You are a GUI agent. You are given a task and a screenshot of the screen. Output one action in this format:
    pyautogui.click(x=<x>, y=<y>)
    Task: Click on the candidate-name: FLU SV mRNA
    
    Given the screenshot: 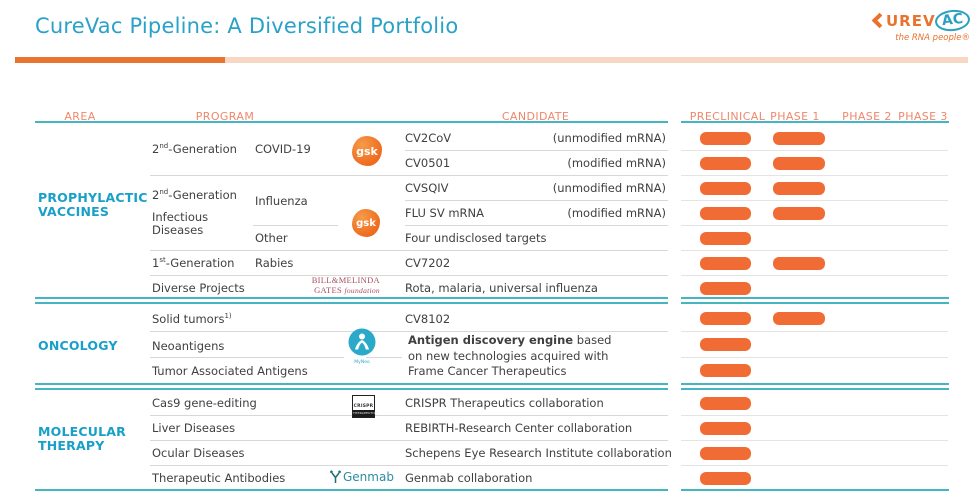 What is the action you would take?
    pyautogui.click(x=445, y=213)
    